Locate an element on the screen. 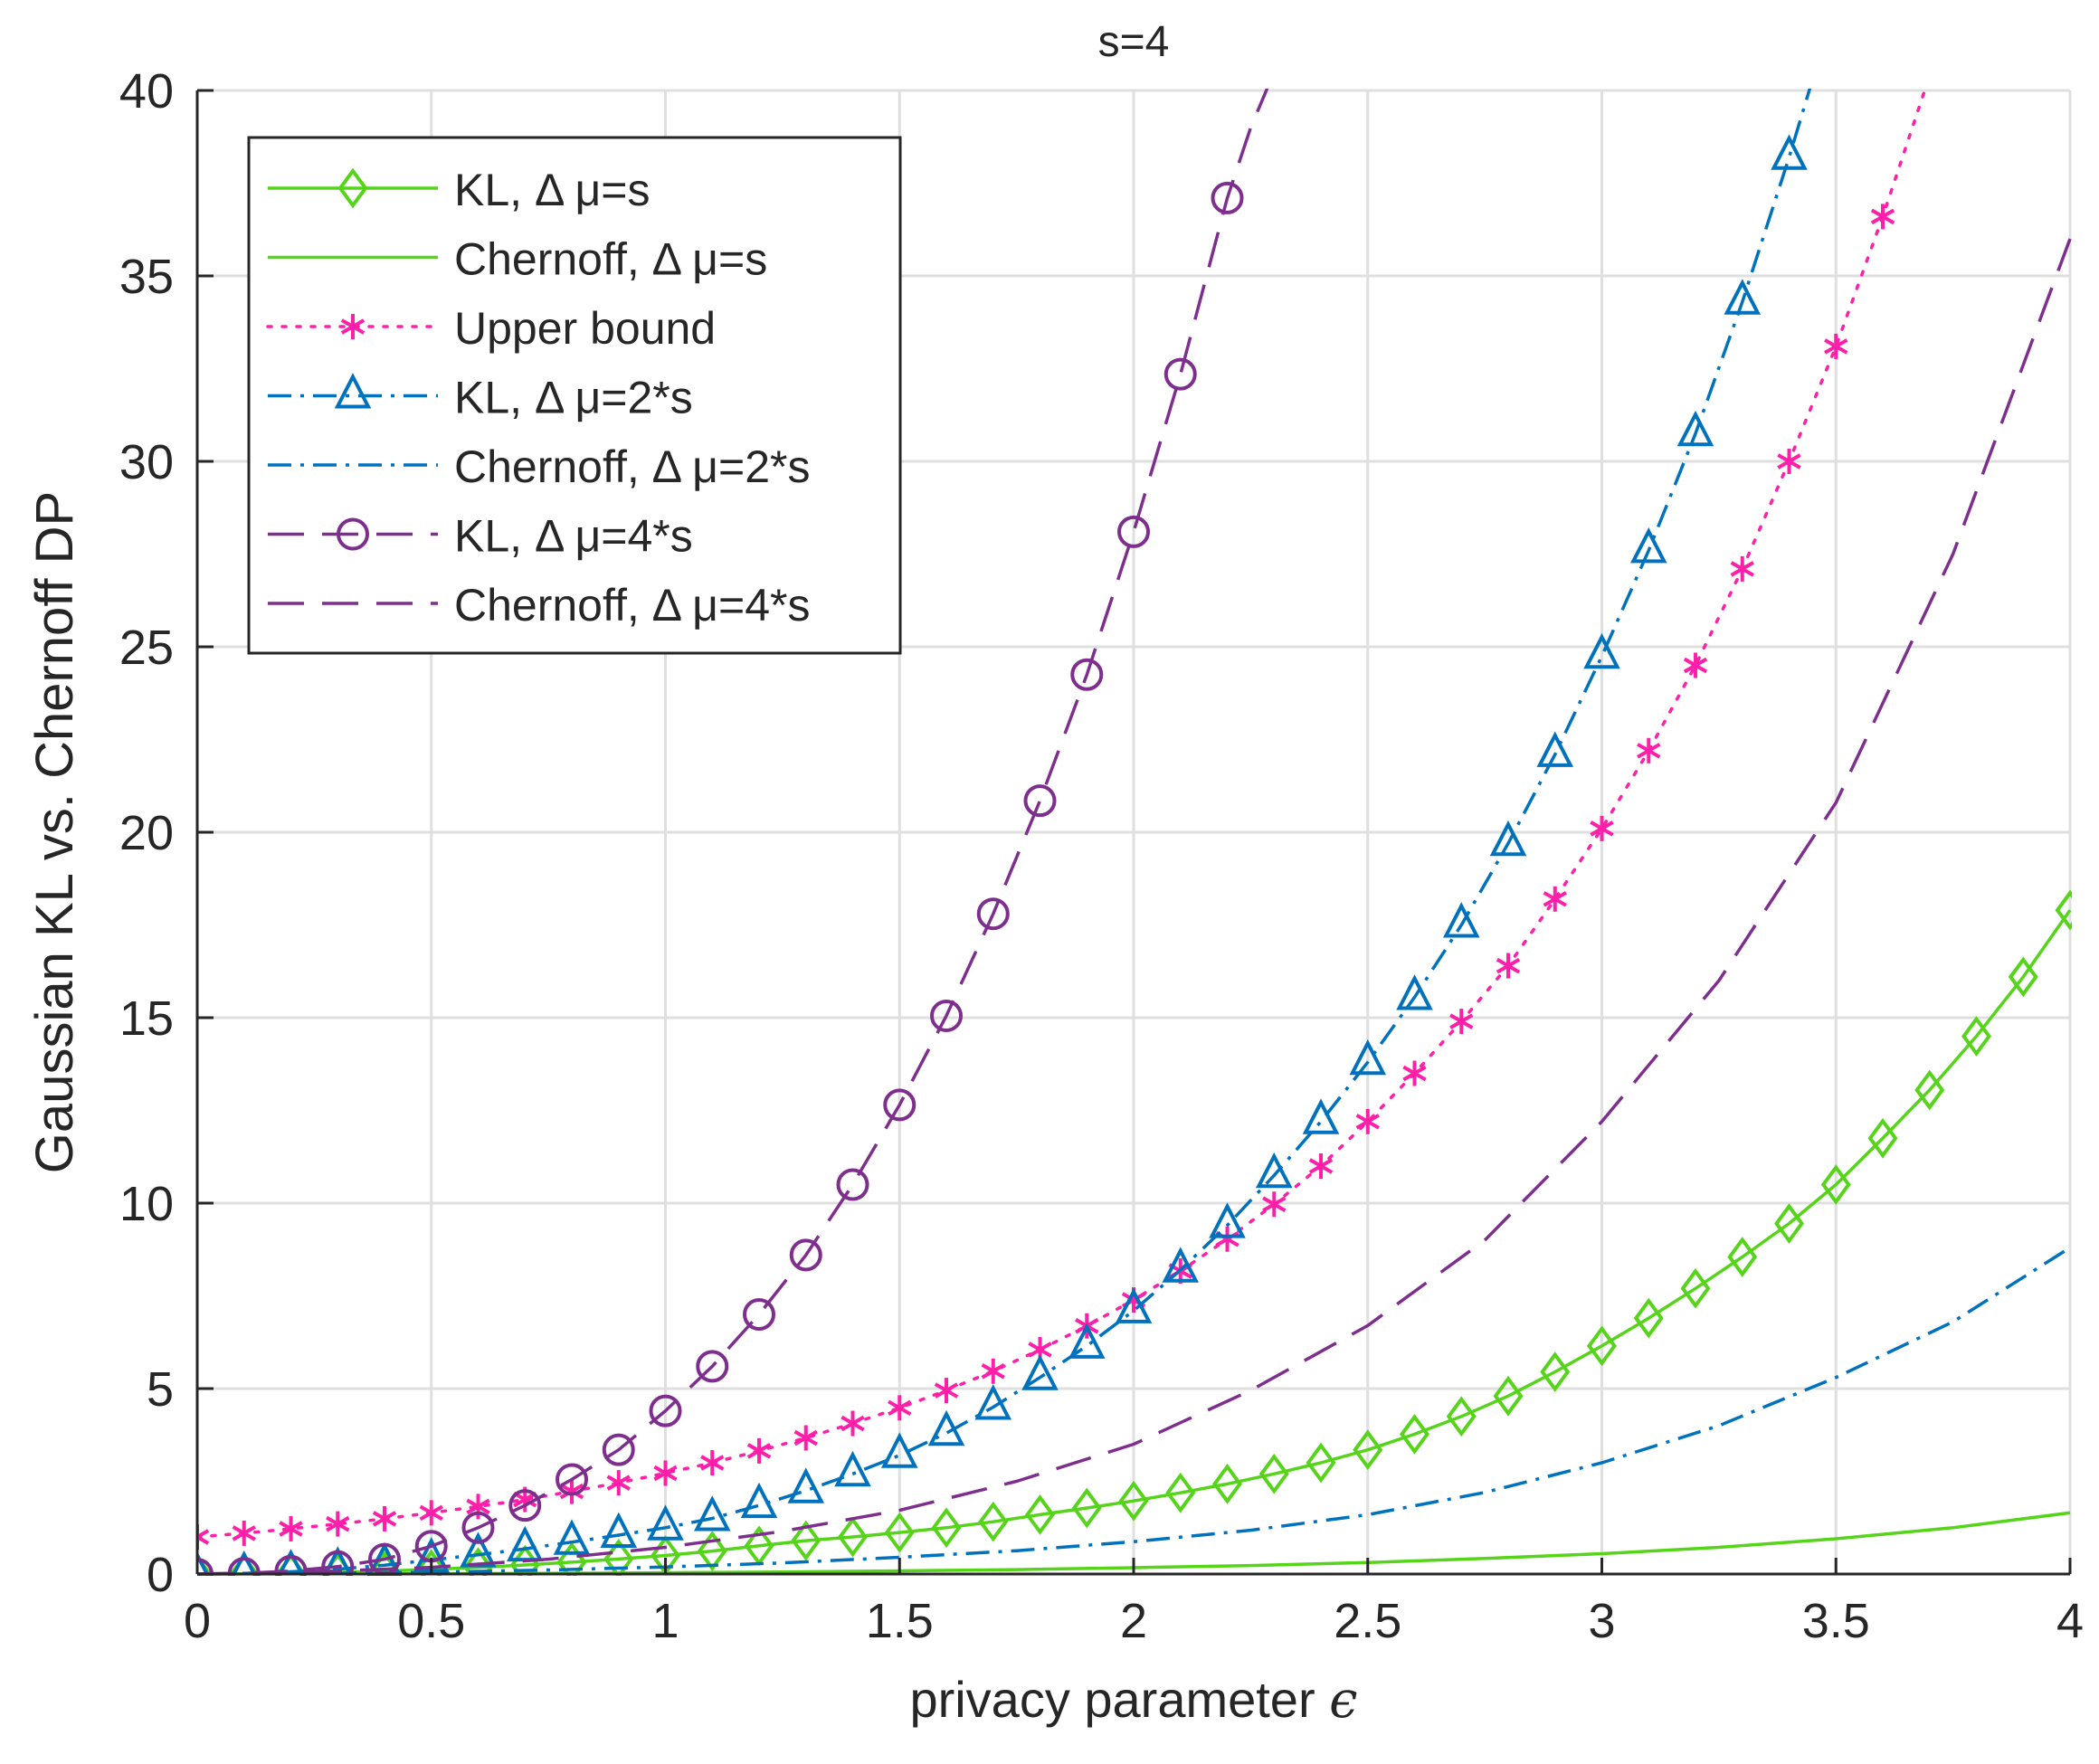 This screenshot has height=1764, width=2099. legend-label-kl_s: KL, Δ μ=s is located at coordinates (552, 190).